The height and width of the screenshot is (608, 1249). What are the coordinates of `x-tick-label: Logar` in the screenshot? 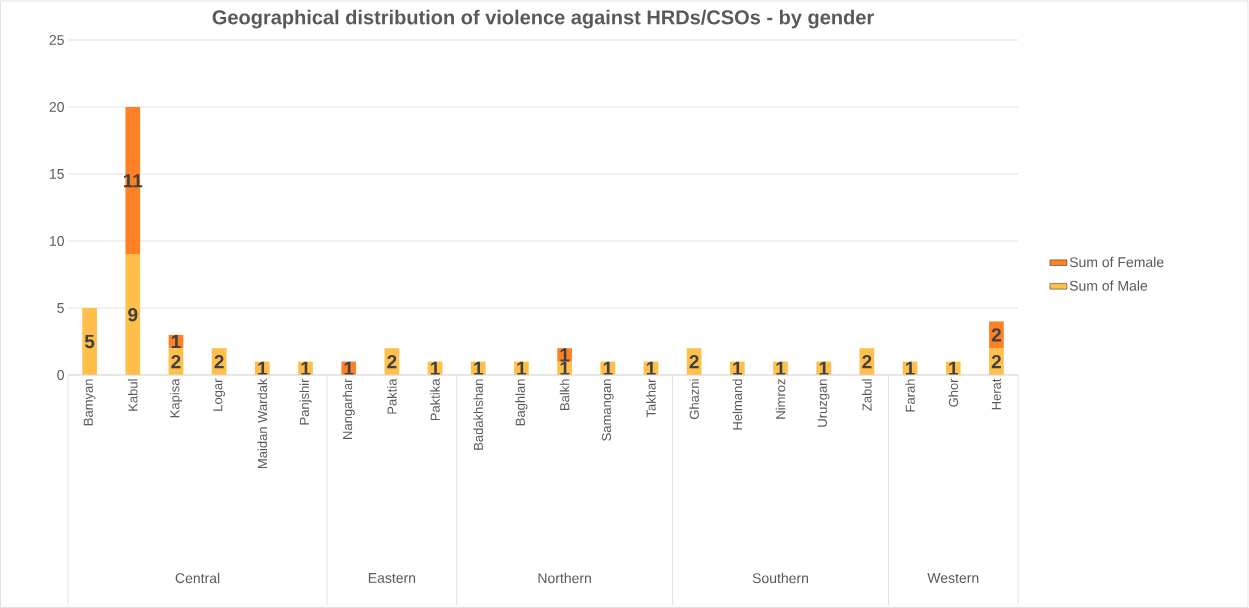 It's located at (219, 394).